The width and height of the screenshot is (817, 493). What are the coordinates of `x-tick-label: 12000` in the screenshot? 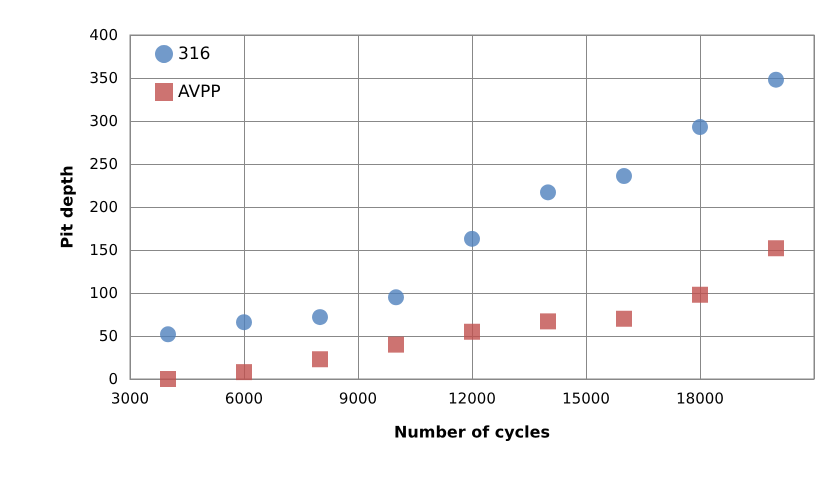 It's located at (472, 399).